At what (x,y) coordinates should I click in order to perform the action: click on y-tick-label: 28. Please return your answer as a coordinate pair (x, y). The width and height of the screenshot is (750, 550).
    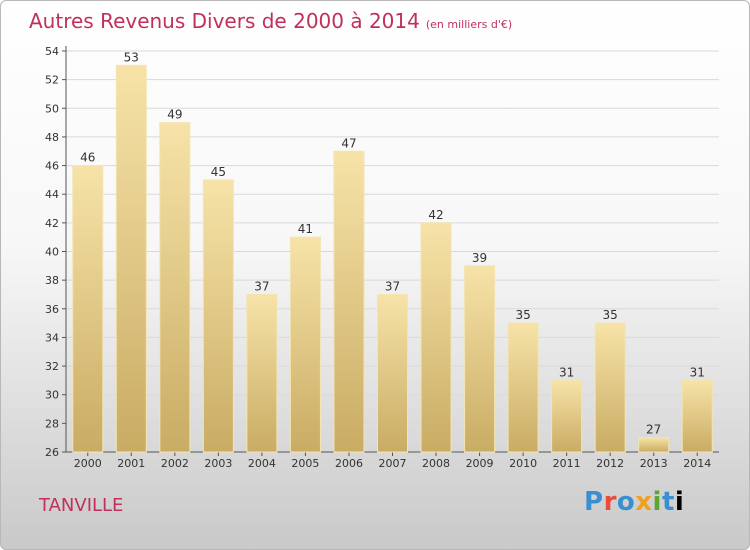
    Looking at the image, I should click on (52, 423).